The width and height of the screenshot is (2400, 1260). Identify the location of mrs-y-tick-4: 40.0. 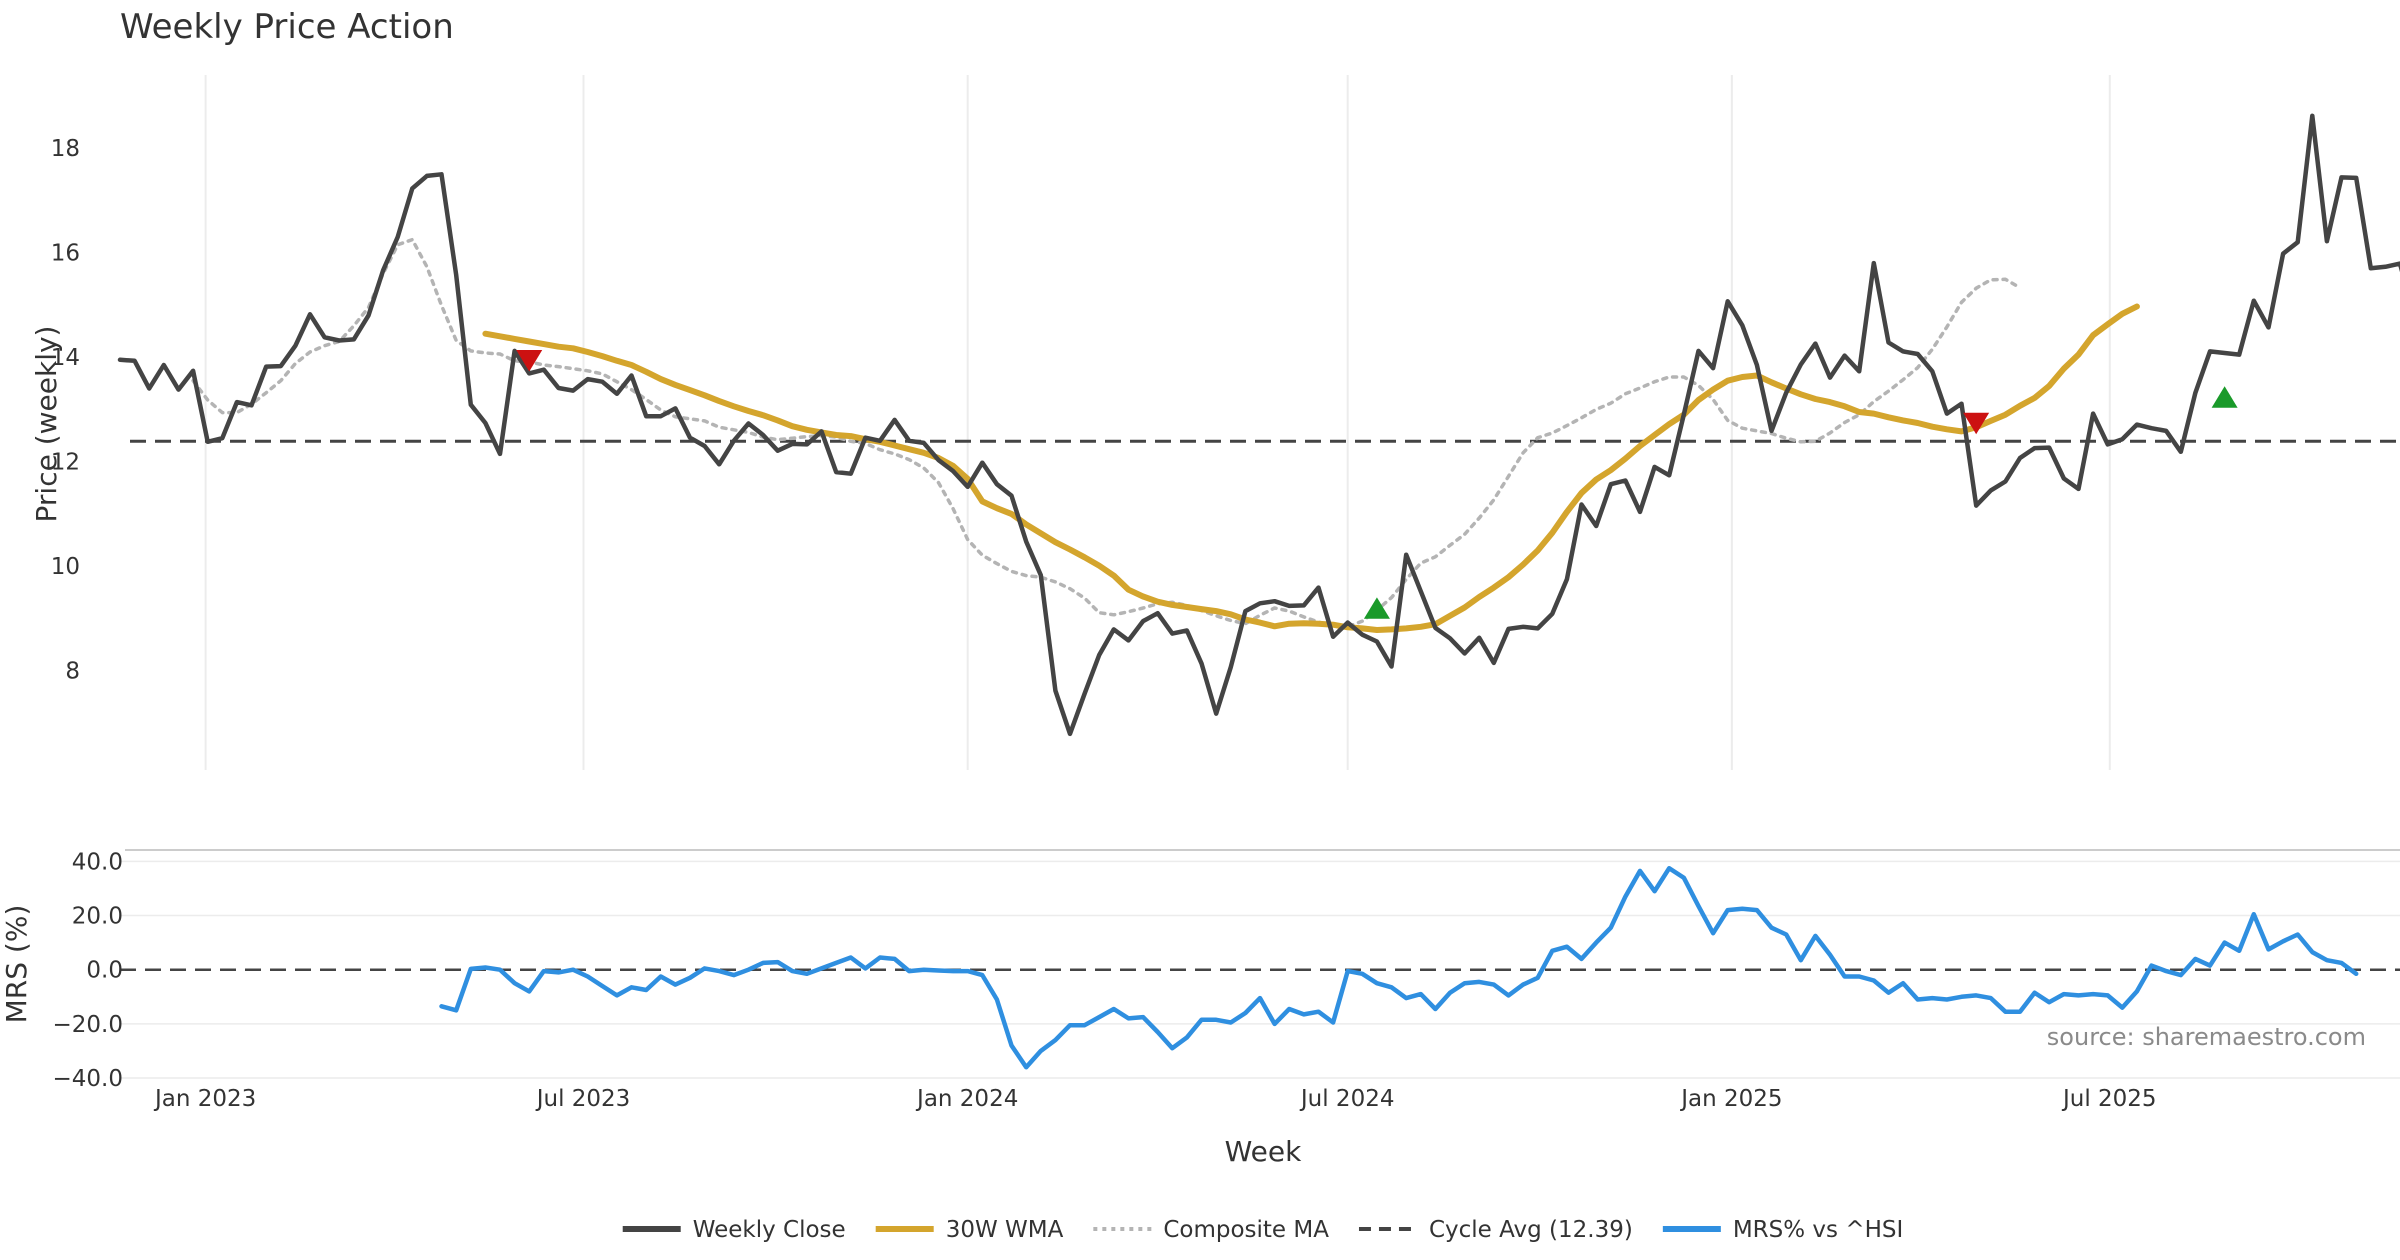
(97, 862).